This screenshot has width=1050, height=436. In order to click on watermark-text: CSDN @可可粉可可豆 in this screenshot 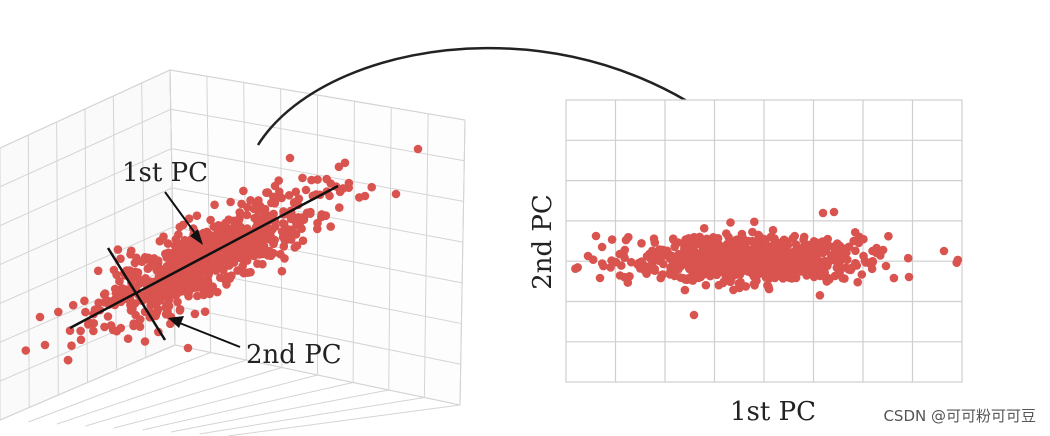, I will do `click(959, 416)`.